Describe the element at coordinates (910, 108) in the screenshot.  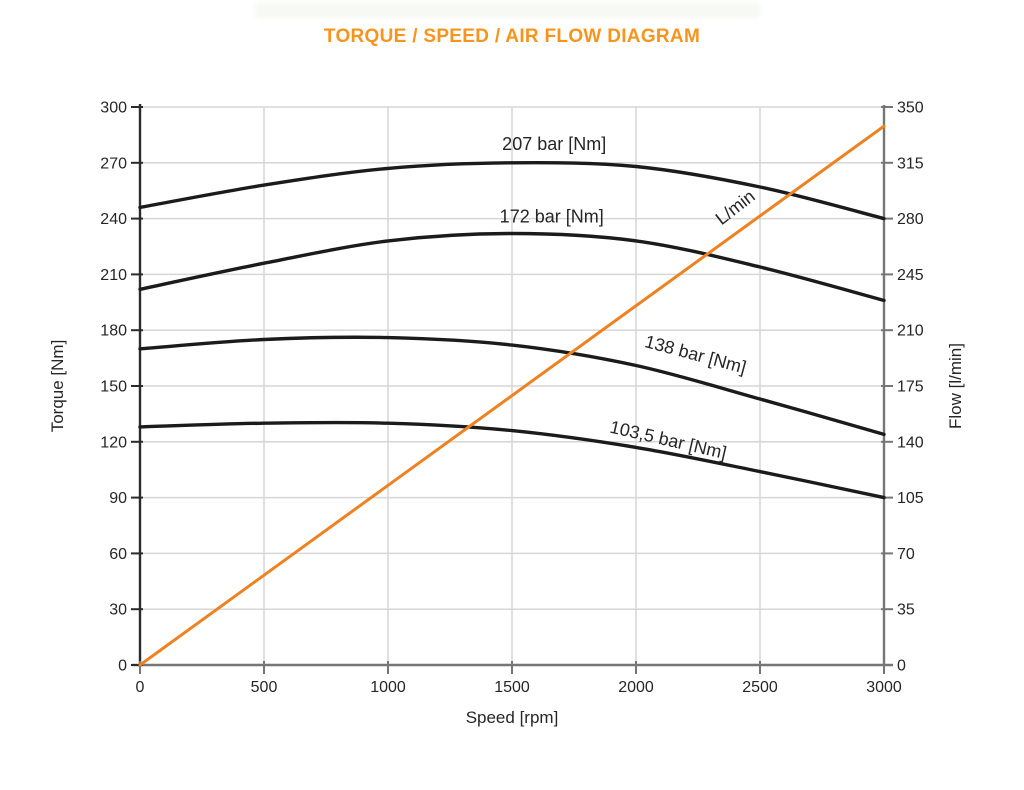
I see `y-right-tick-label-350: 350` at that location.